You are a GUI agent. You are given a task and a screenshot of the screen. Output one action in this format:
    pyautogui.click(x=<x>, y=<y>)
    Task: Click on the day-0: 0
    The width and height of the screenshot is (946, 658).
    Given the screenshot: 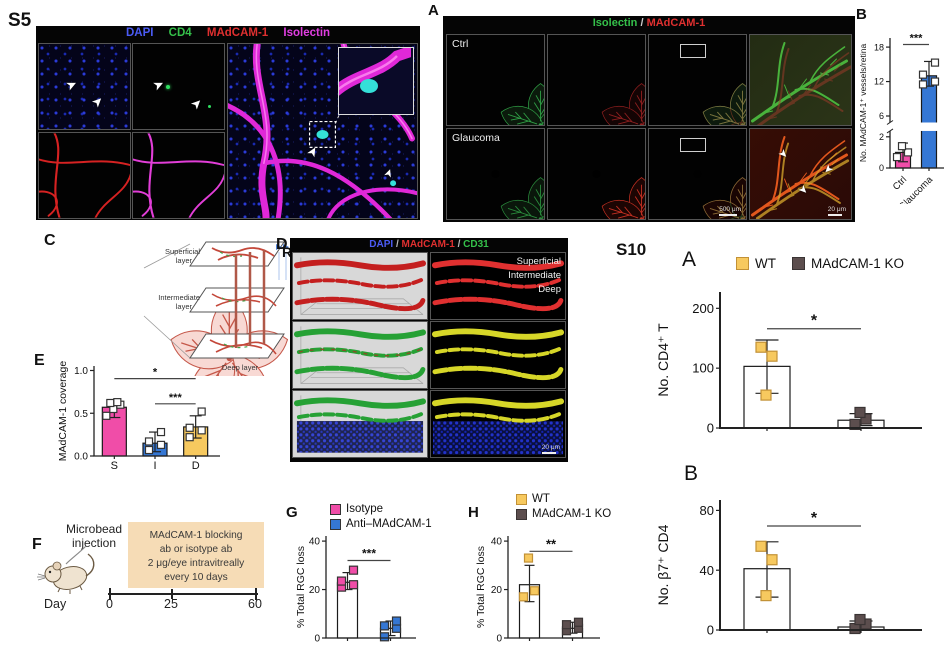 What is the action you would take?
    pyautogui.click(x=109, y=604)
    